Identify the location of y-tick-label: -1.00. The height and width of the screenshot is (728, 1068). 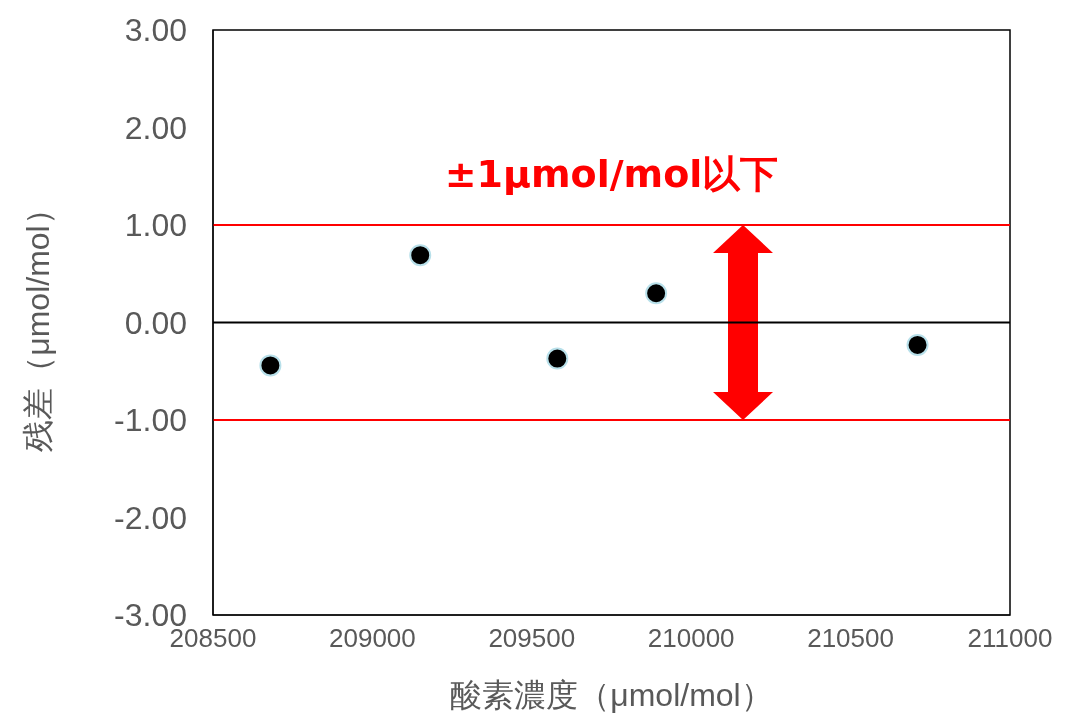
(150, 420).